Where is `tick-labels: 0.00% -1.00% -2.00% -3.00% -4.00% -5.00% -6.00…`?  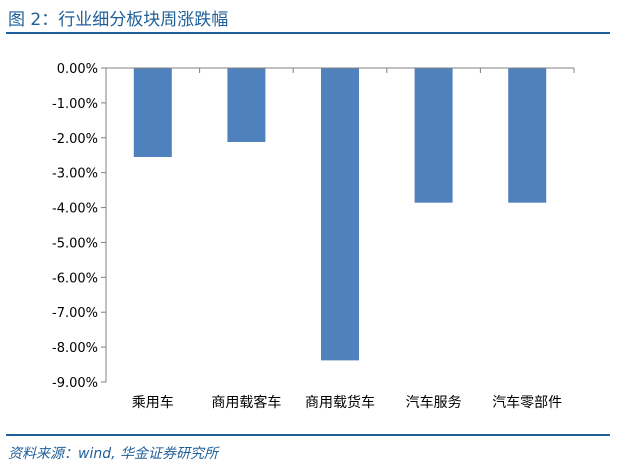
tick-labels: 0.00% -1.00% -2.00% -3.00% -4.00% -5.00% -6.00… is located at coordinates (75, 226).